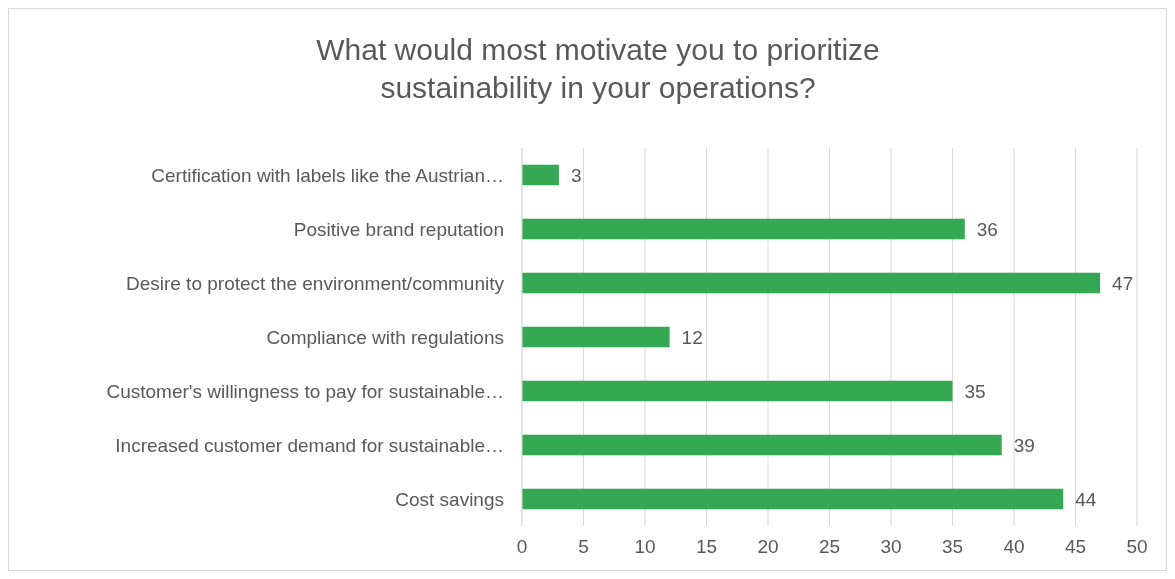 The width and height of the screenshot is (1175, 579). Describe the element at coordinates (987, 229) in the screenshot. I see `data-label: 36` at that location.